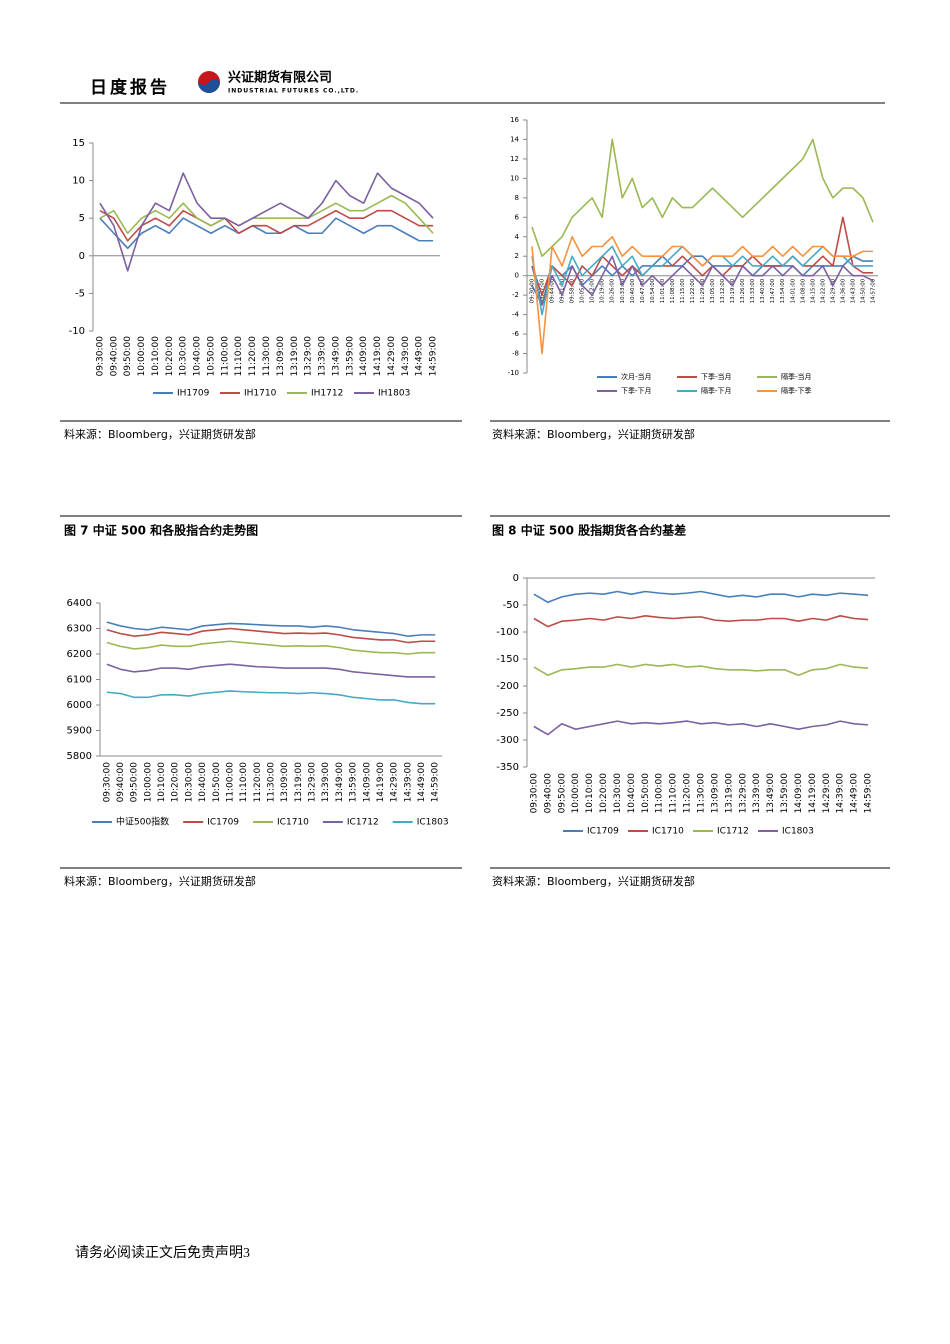 The height and width of the screenshot is (1344, 950). Describe the element at coordinates (507, 632) in the screenshot. I see `y-tick-label: -100` at that location.